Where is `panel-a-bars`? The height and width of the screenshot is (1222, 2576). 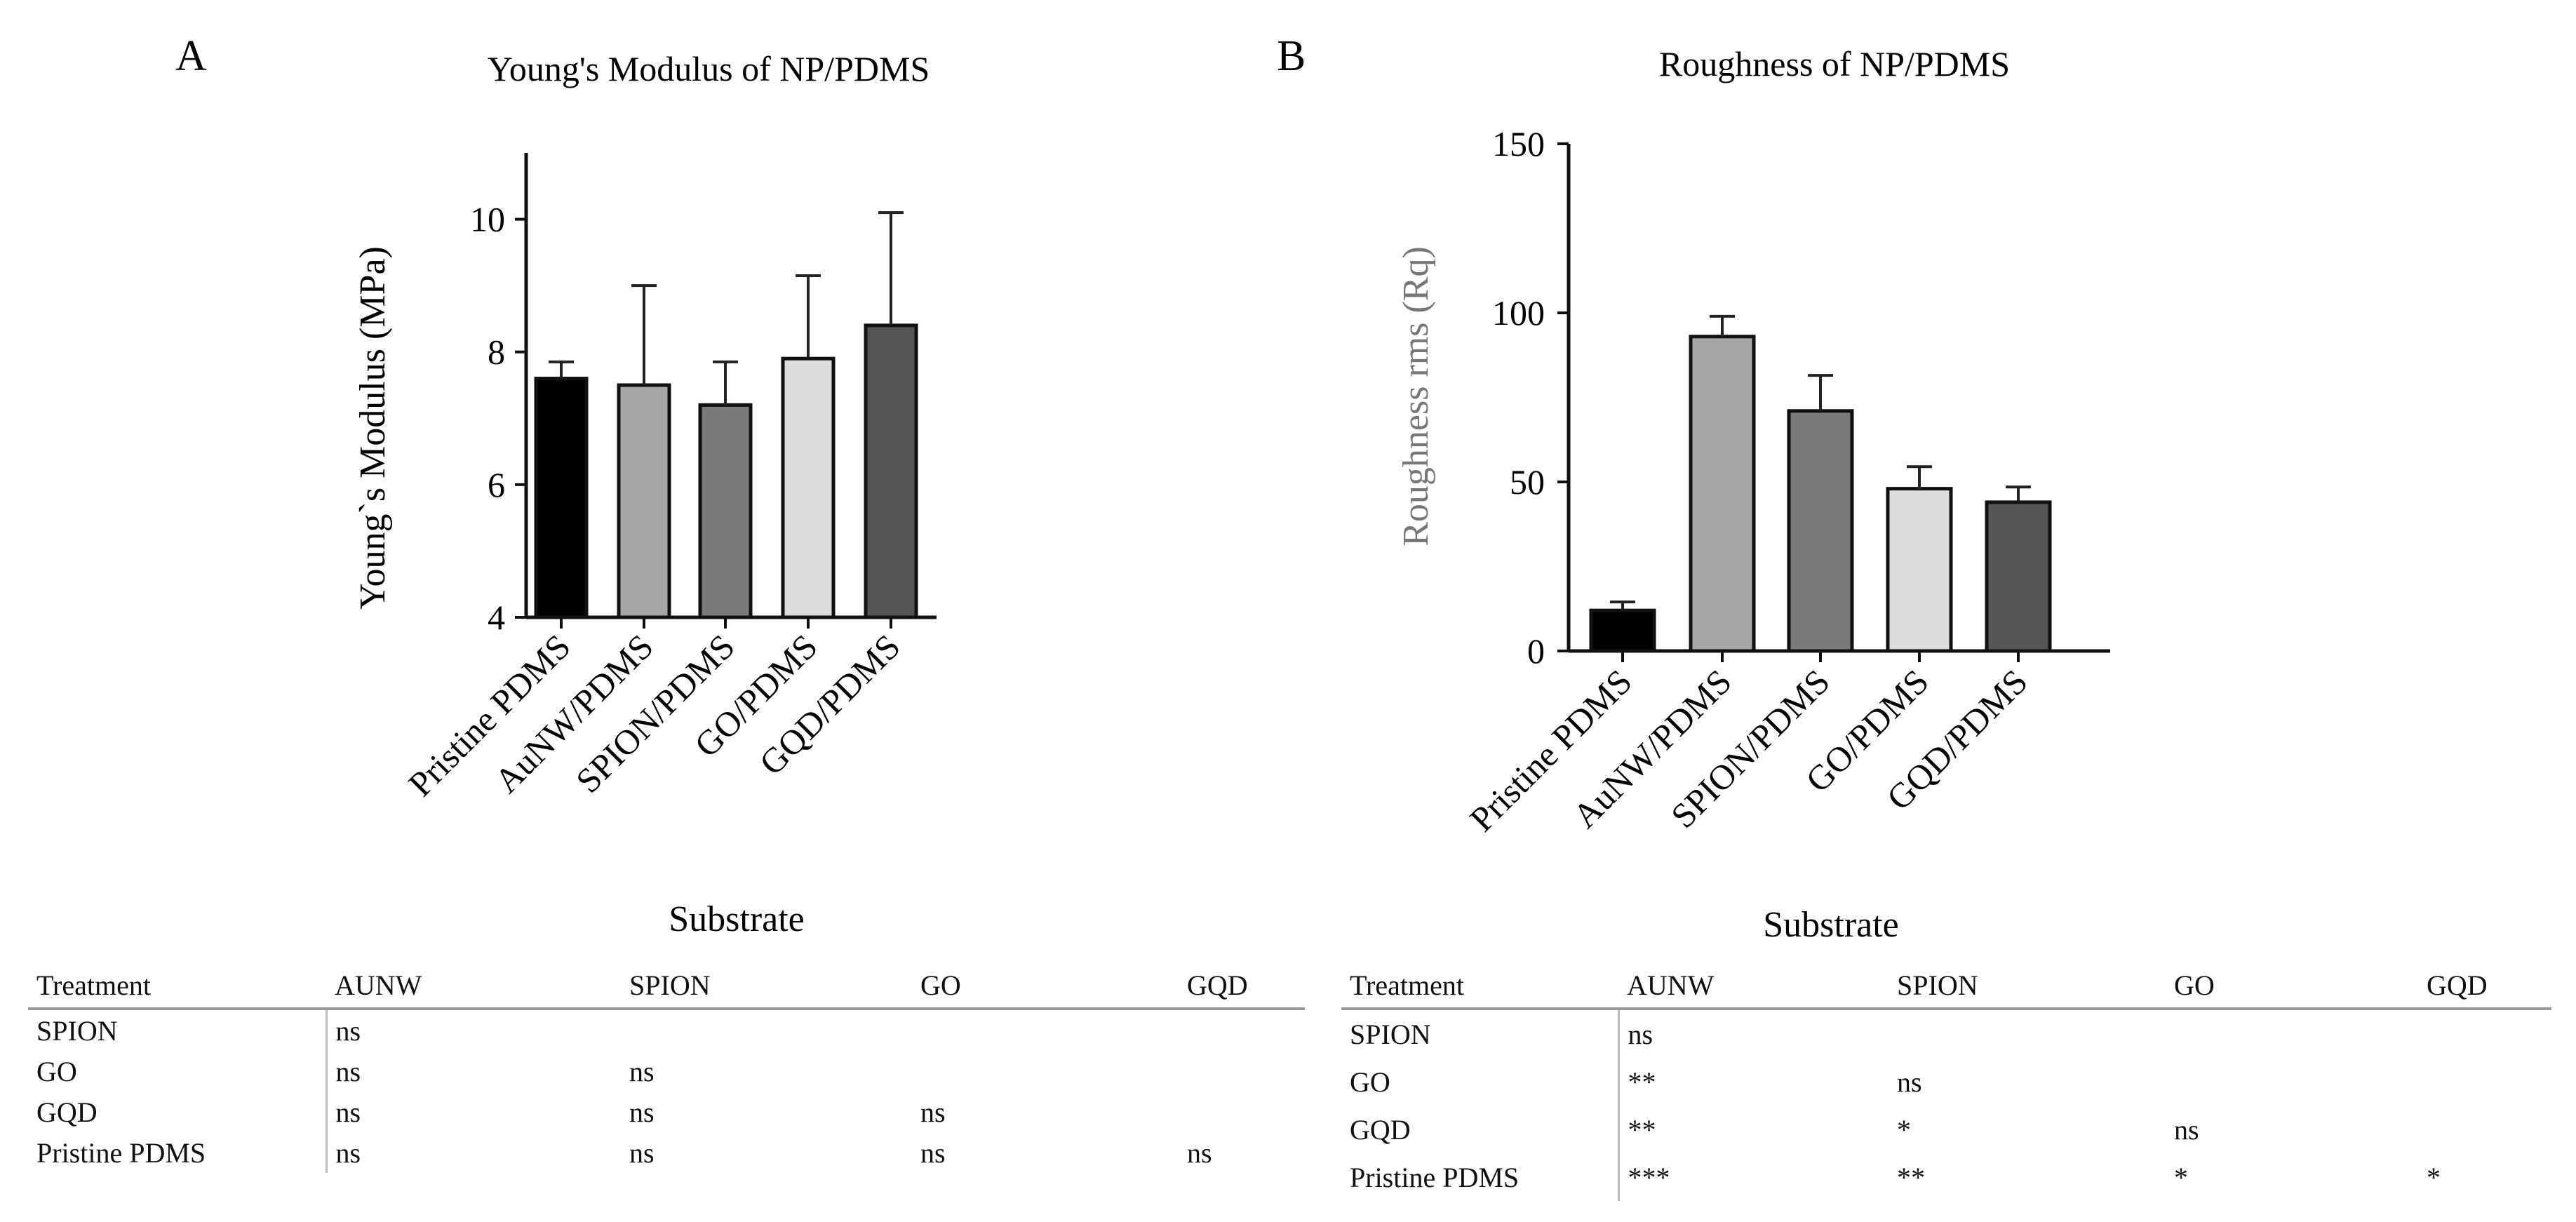 panel-a-bars is located at coordinates (726, 415).